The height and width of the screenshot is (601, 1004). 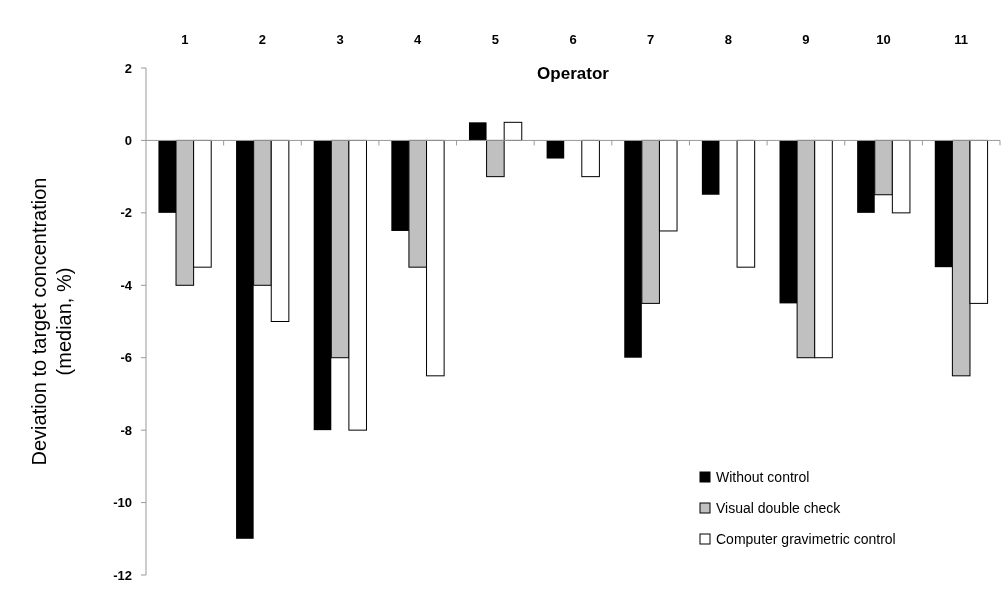 I want to click on y-tick-label: 0, so click(x=128, y=140).